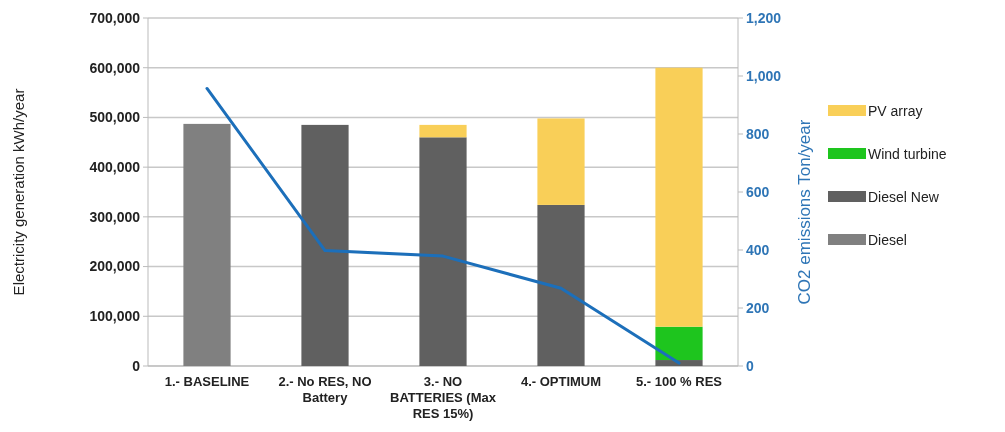 The width and height of the screenshot is (1005, 432). Describe the element at coordinates (115, 117) in the screenshot. I see `y-tick-label: 500,000` at that location.